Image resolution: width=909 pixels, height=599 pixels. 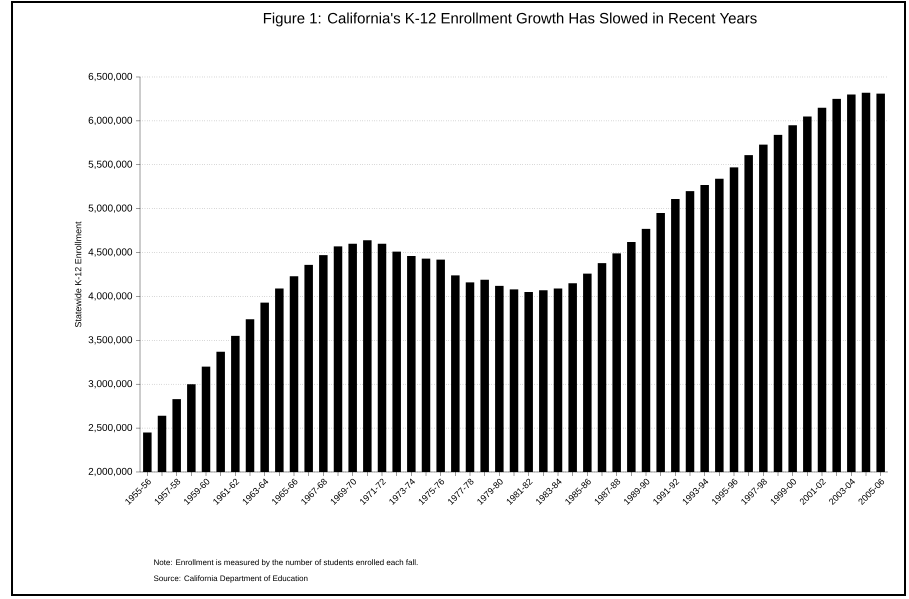 I want to click on y-tick-label: 5,000,000, so click(x=110, y=208).